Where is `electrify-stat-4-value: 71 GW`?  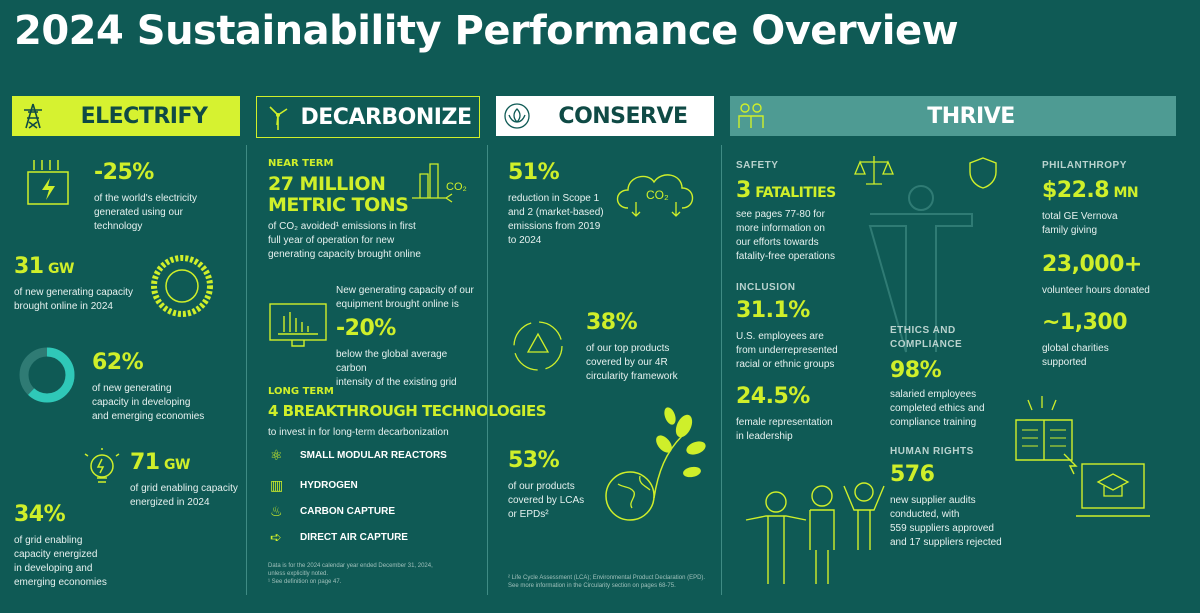 electrify-stat-4-value: 71 GW is located at coordinates (160, 462).